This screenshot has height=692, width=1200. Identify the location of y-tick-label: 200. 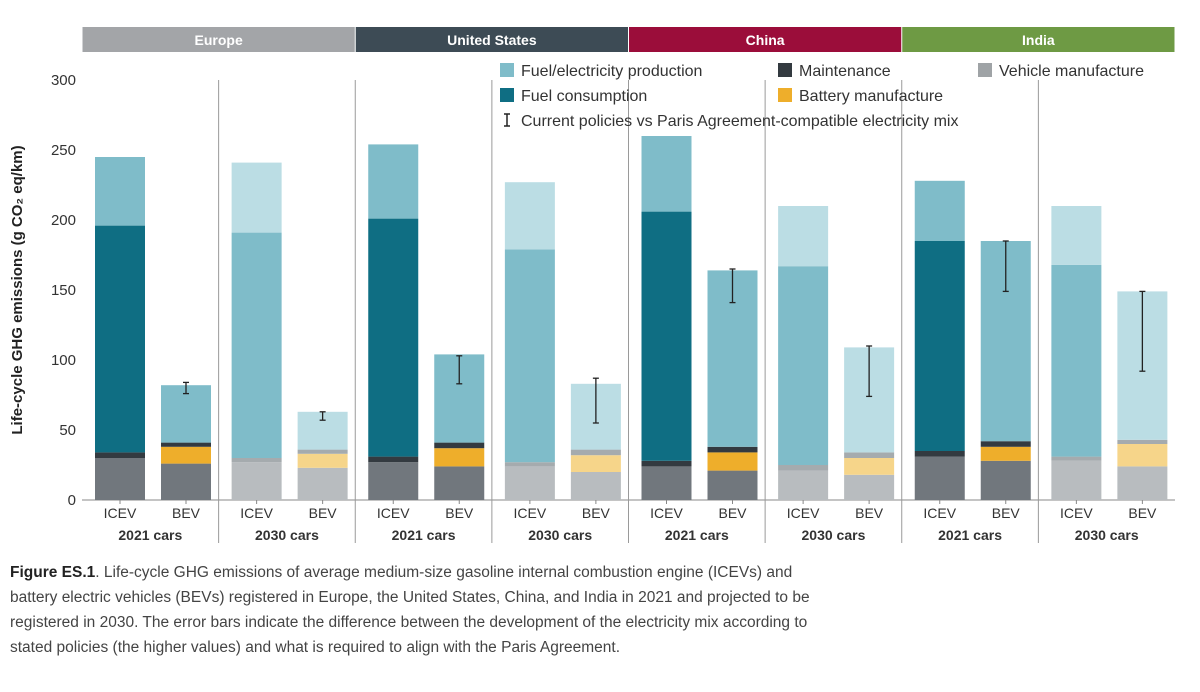
(63, 220).